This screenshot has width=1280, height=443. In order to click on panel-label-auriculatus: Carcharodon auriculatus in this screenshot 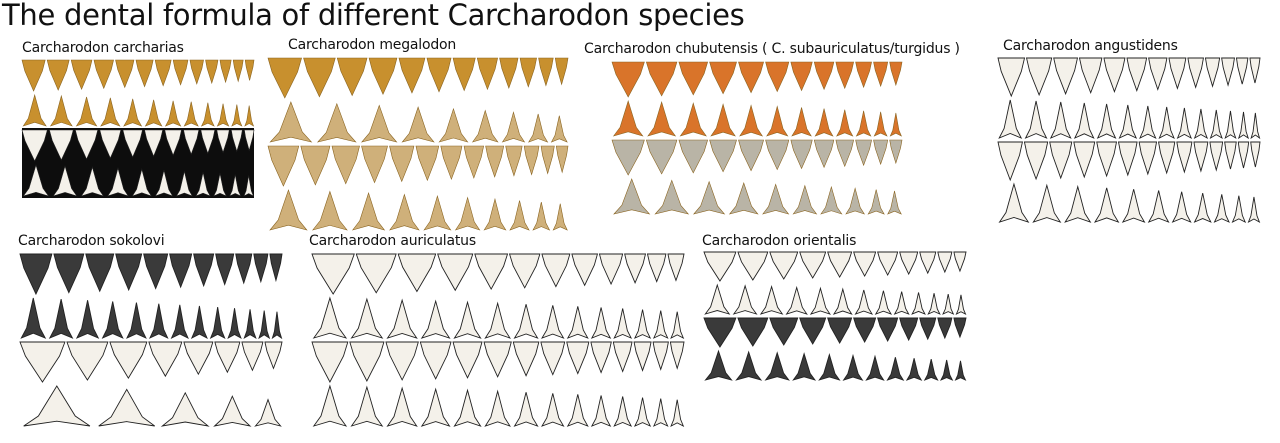, I will do `click(392, 241)`.